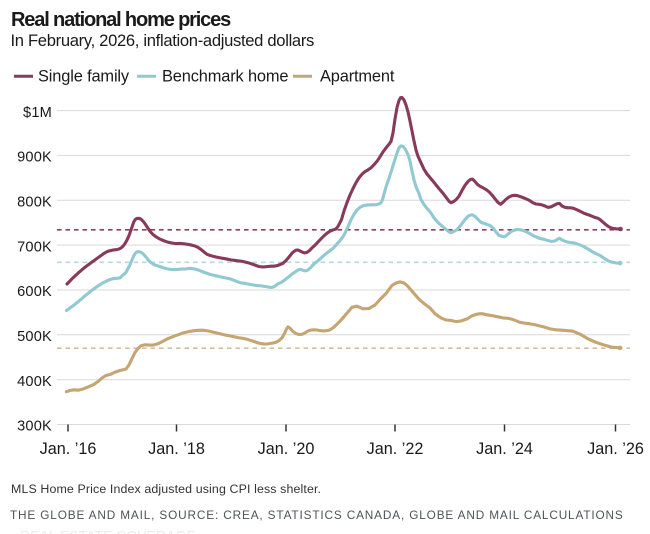 This screenshot has width=650, height=534. I want to click on svg-text: REAL ESTATE COVERAGE, so click(108, 531).